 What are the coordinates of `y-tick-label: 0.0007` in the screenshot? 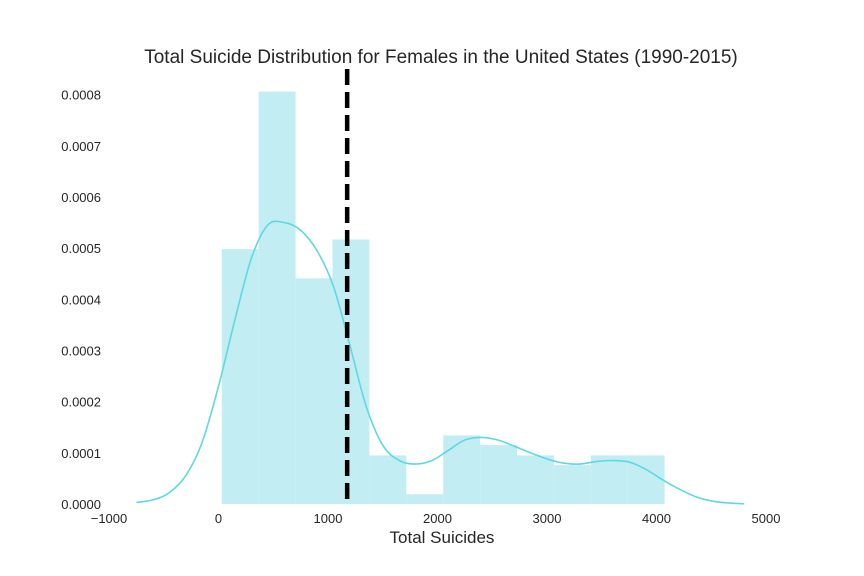 It's located at (81, 146).